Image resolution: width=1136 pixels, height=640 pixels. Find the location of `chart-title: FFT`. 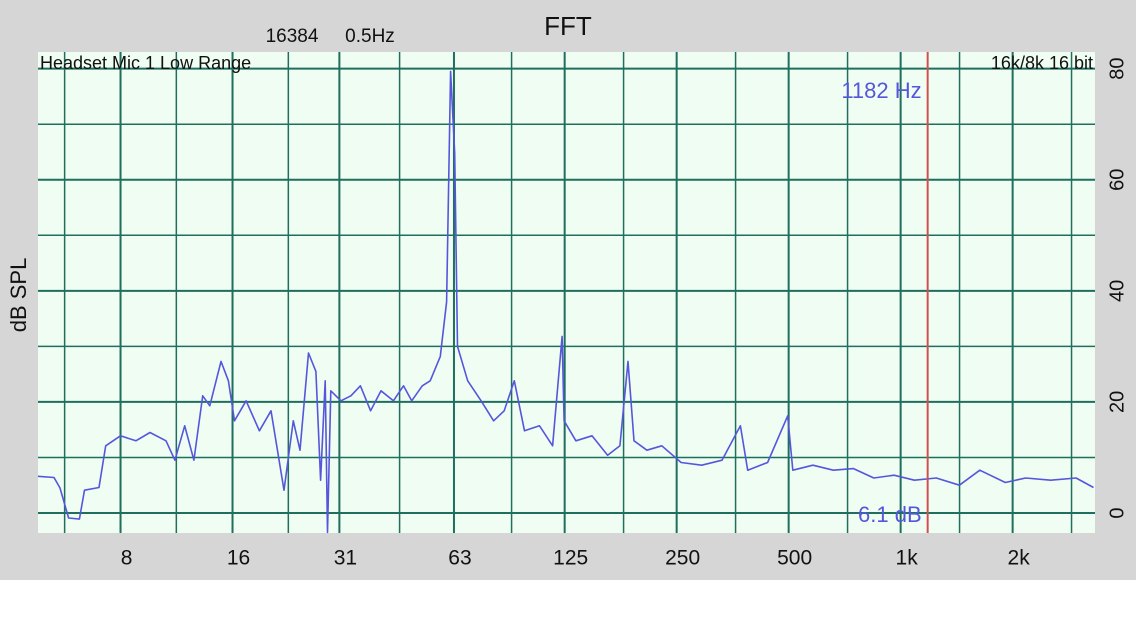

chart-title: FFT is located at coordinates (568, 26).